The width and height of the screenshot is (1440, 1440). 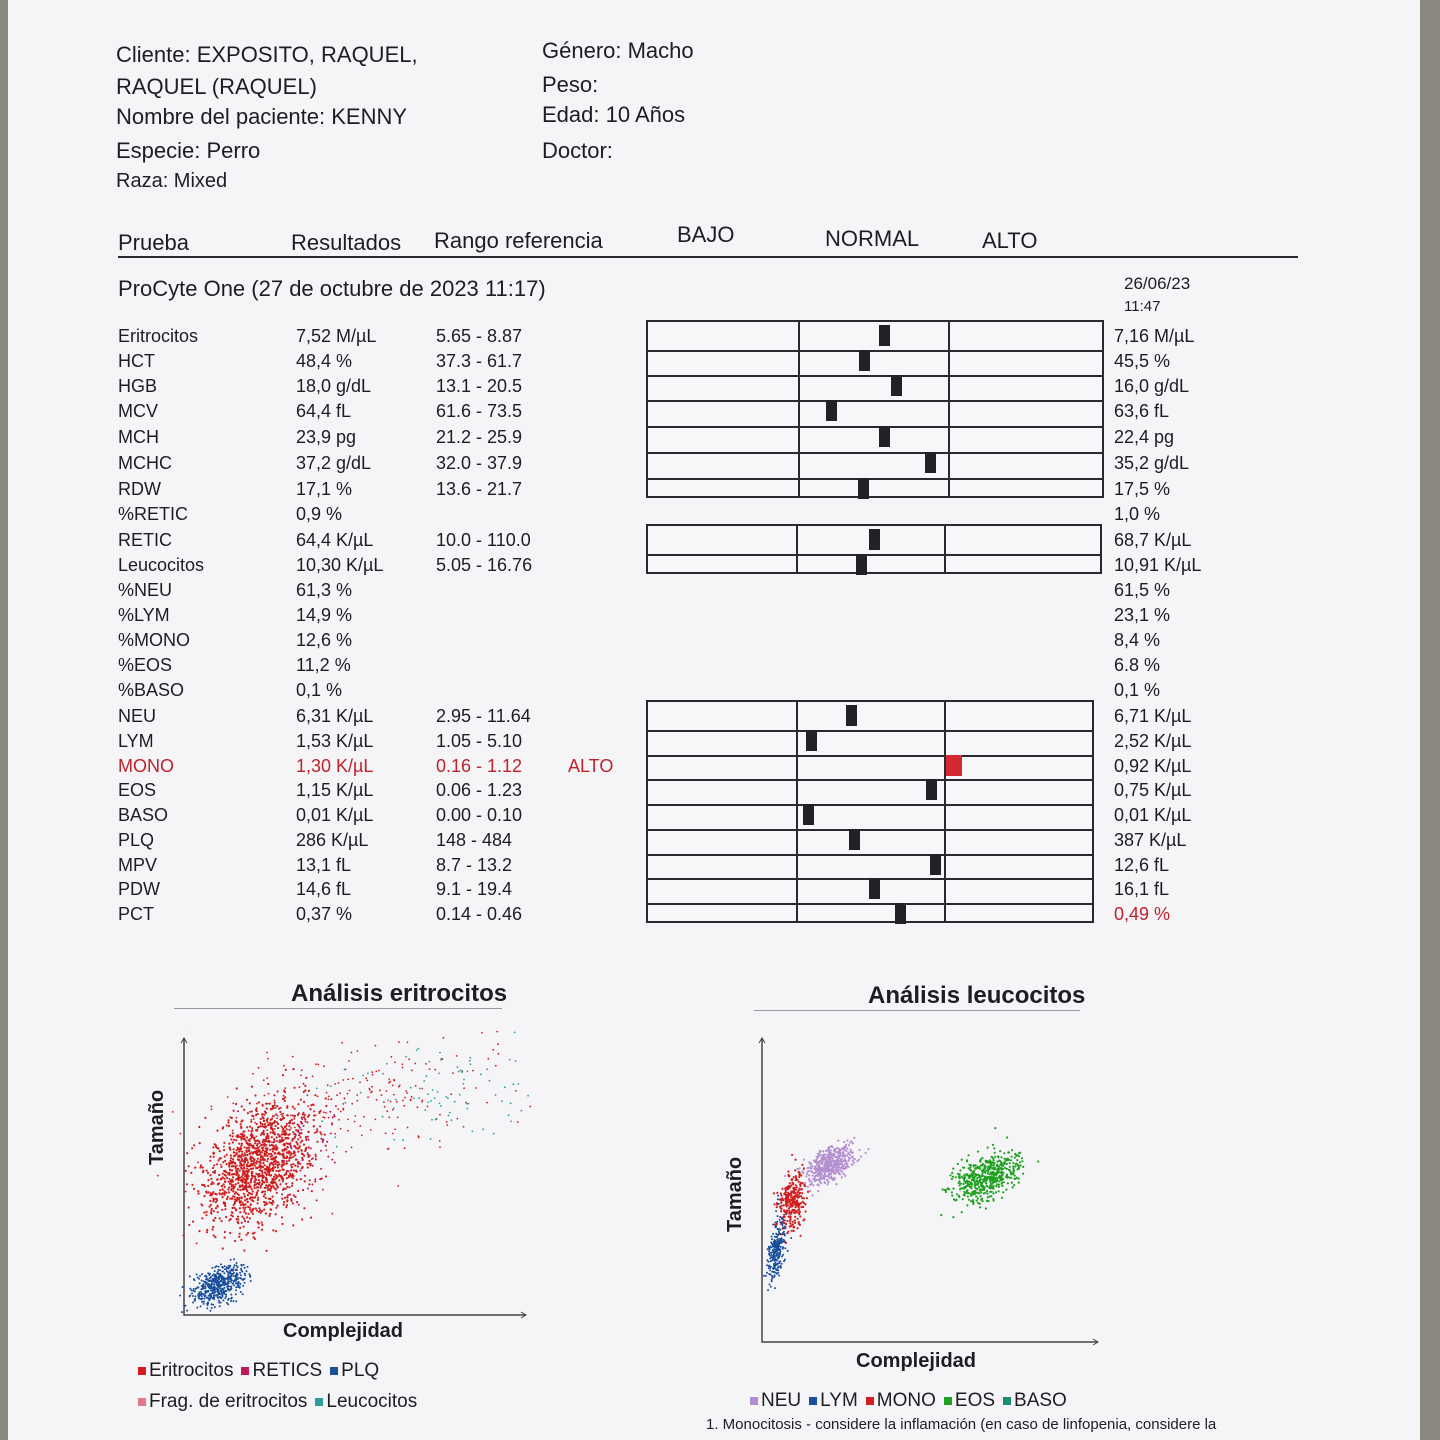 What do you see at coordinates (778, 1243) in the screenshot?
I see `lymphocyte-cluster` at bounding box center [778, 1243].